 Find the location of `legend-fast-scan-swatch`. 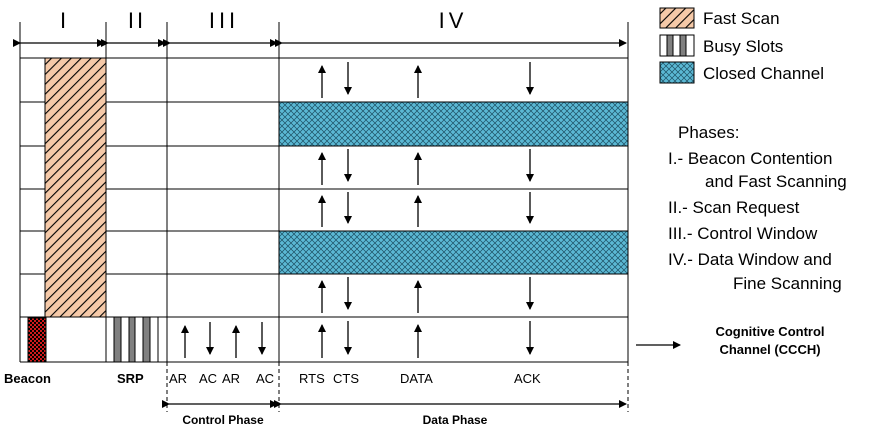

legend-fast-scan-swatch is located at coordinates (677, 18).